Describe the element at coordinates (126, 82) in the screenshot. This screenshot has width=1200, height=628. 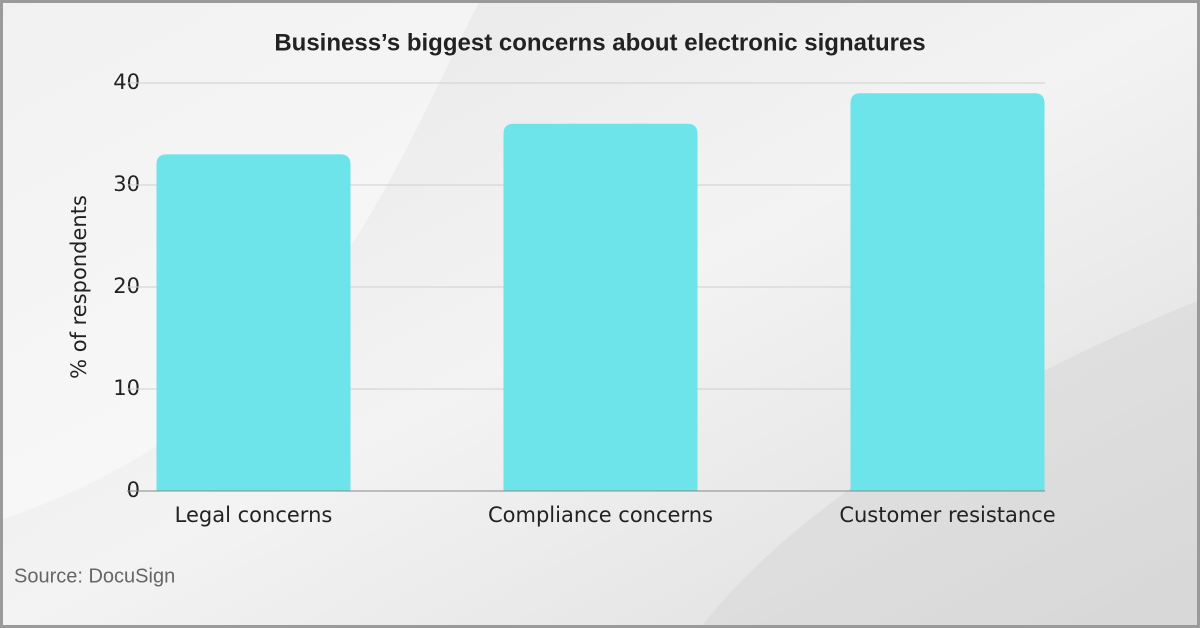
I see `y-tick-label: 40` at that location.